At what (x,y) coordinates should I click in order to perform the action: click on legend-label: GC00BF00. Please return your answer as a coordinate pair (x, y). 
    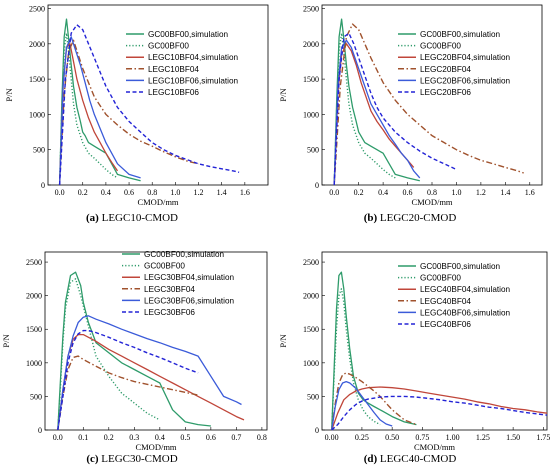
    Looking at the image, I should click on (164, 266).